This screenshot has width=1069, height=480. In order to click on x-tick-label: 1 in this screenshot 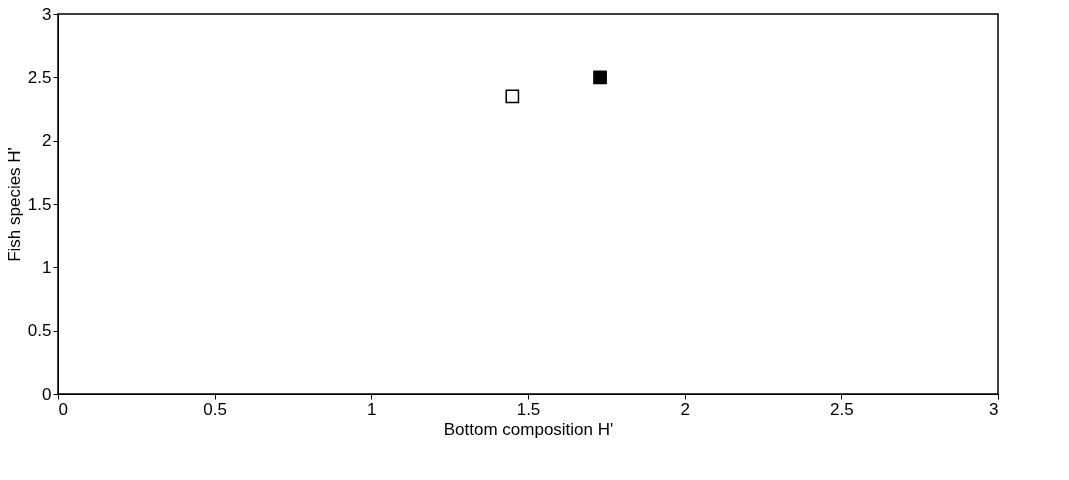, I will do `click(372, 409)`.